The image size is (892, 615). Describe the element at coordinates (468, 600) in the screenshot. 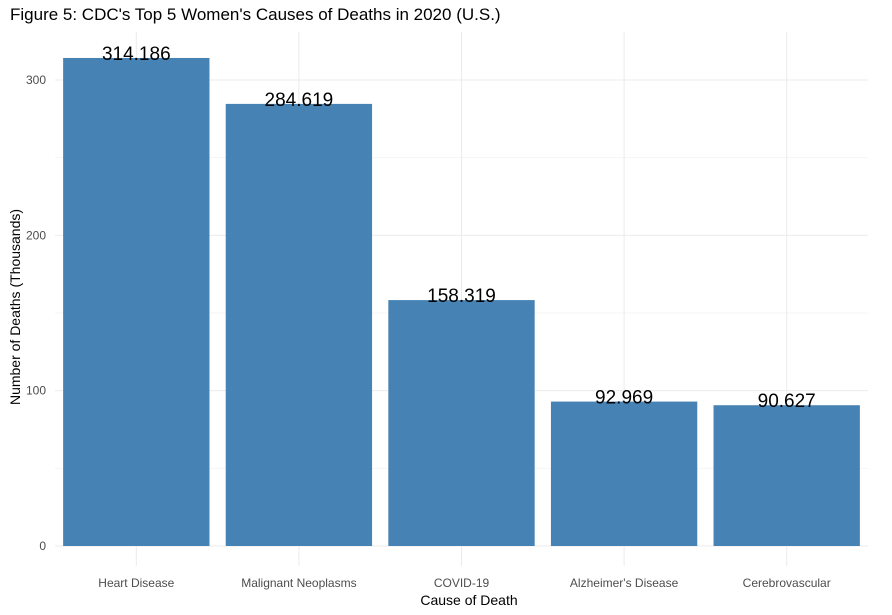

I see `x-axis-title: Cause of Death` at that location.